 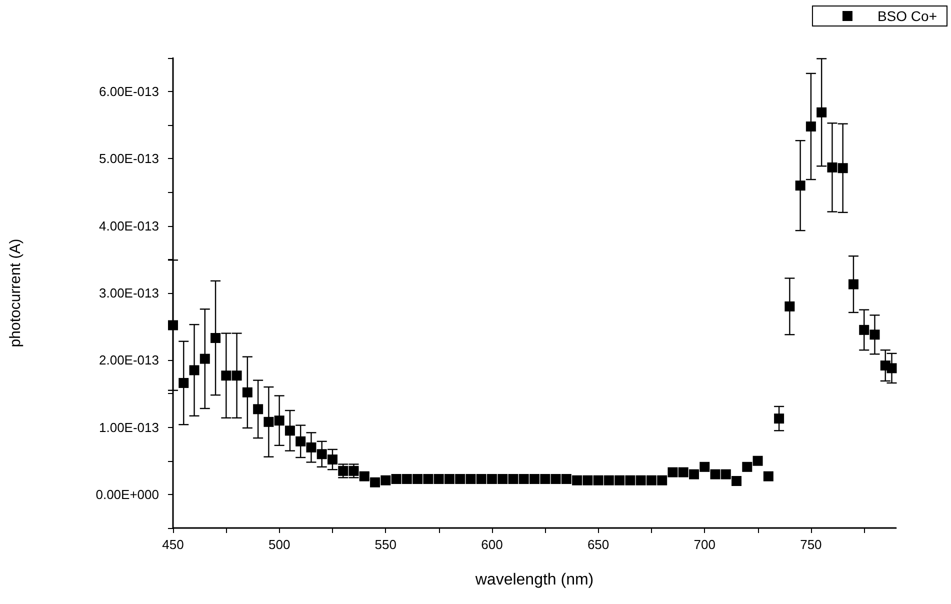 I want to click on y-tick-label: 2.00E-013, so click(x=129, y=360).